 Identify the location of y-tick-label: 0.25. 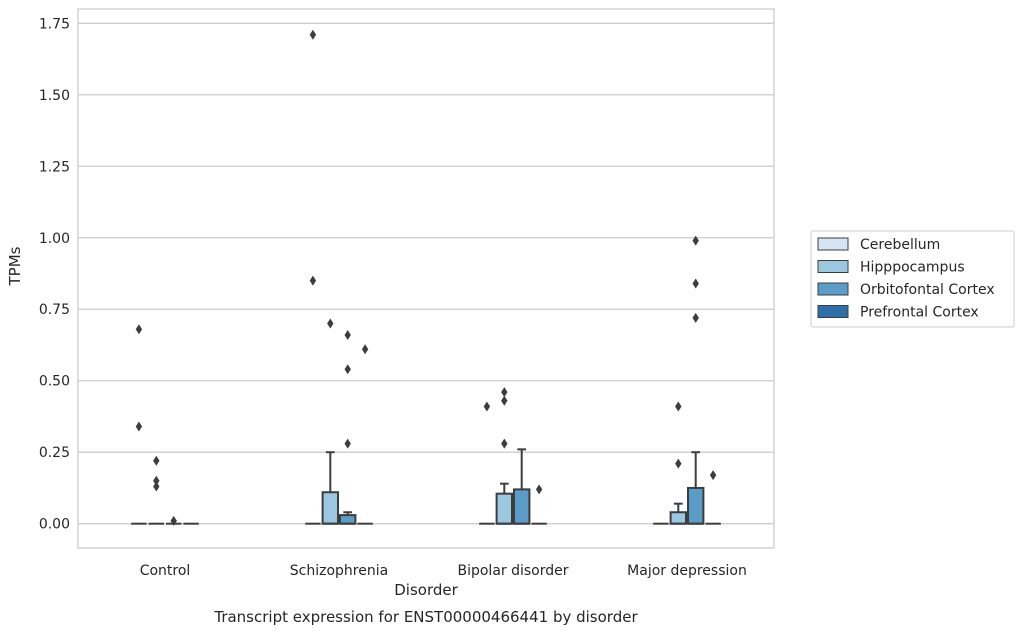
(54, 453).